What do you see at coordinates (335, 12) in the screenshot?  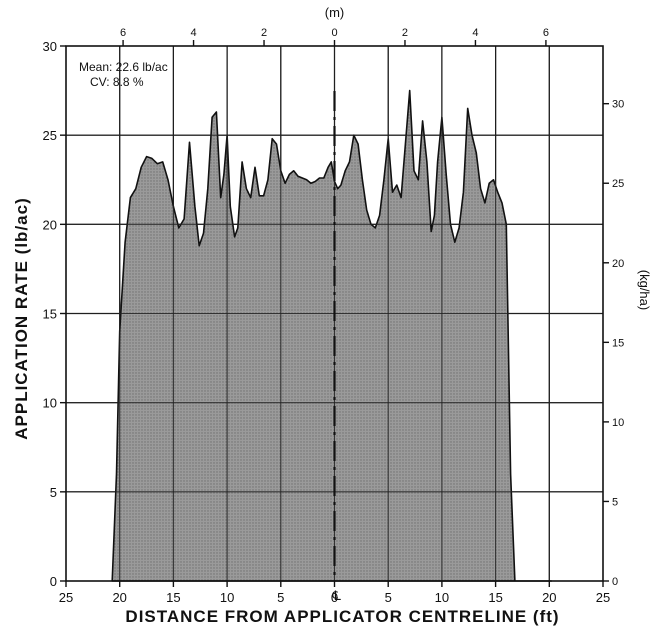 I see `top-axis-unit-label: (m)` at bounding box center [335, 12].